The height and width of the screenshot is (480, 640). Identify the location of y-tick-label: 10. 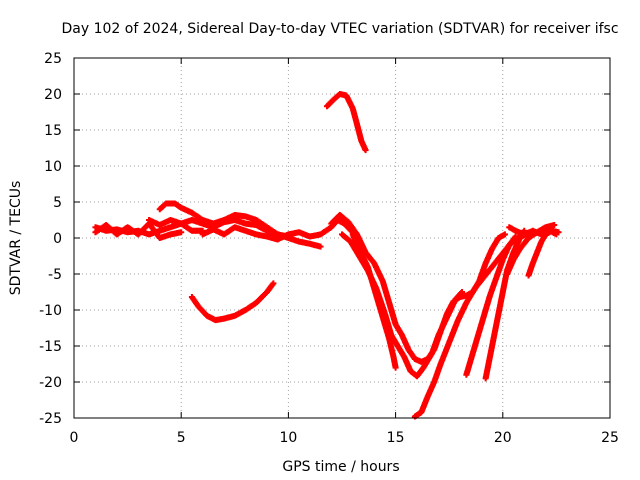
(53, 167).